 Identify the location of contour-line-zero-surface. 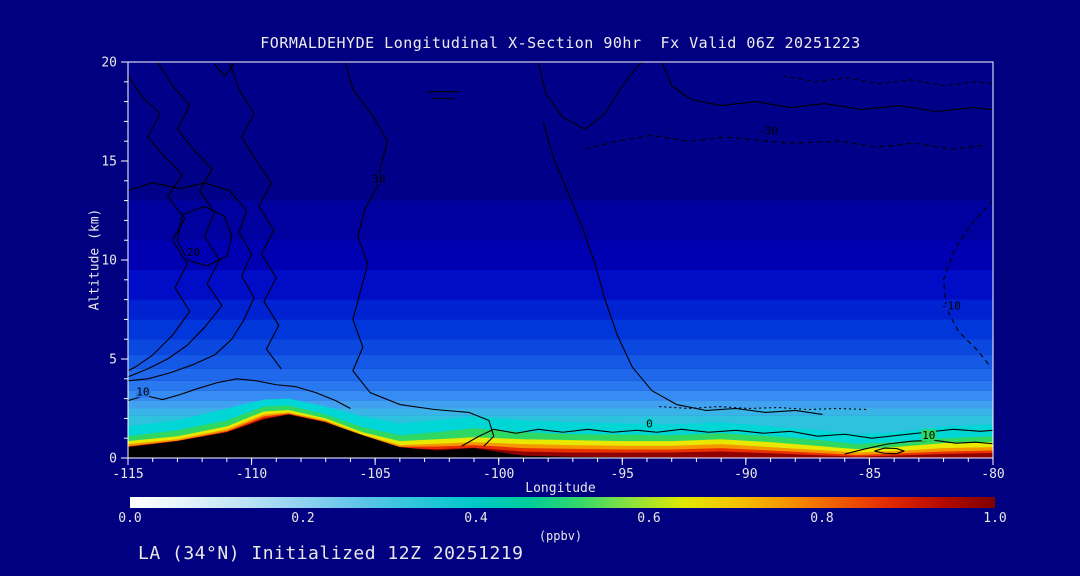
(727, 437).